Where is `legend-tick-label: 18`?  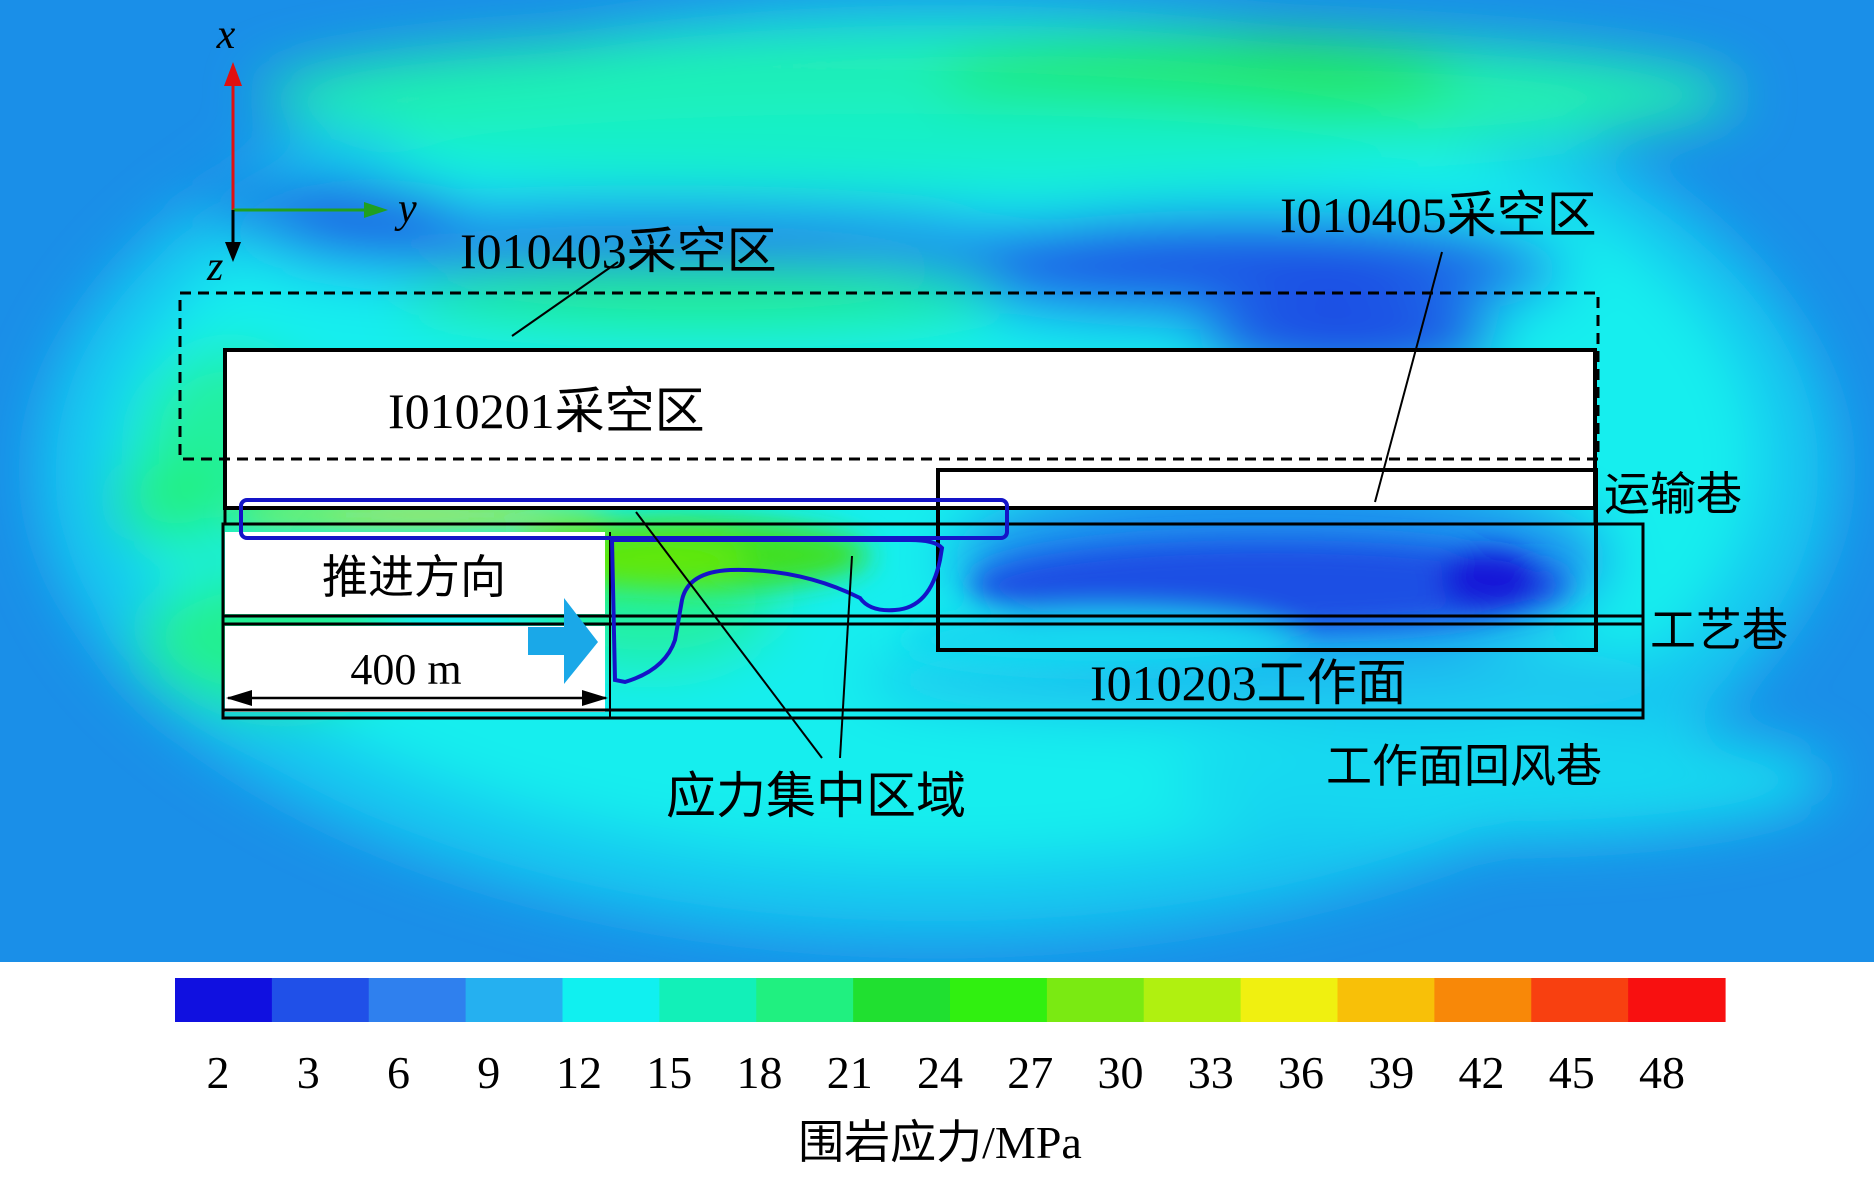 legend-tick-label: 18 is located at coordinates (760, 1072).